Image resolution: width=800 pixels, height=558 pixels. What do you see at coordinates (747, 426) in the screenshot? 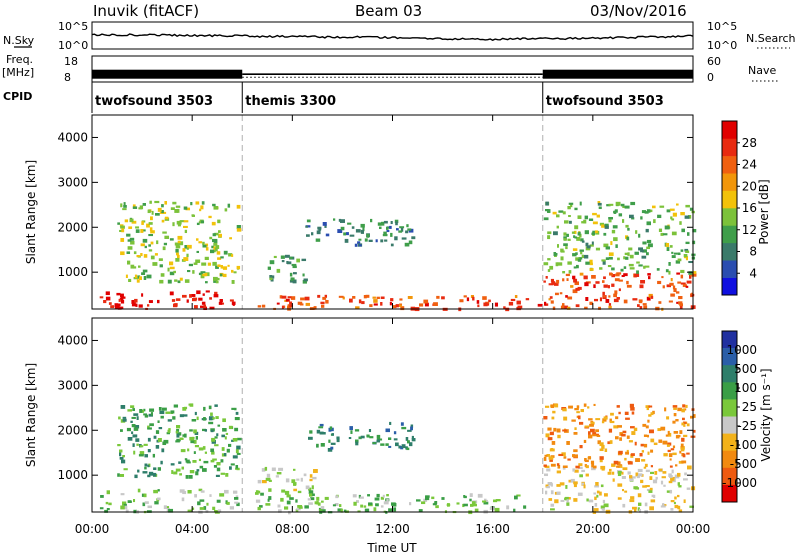
I see `colorbar-tick-label-4: -25` at bounding box center [747, 426].